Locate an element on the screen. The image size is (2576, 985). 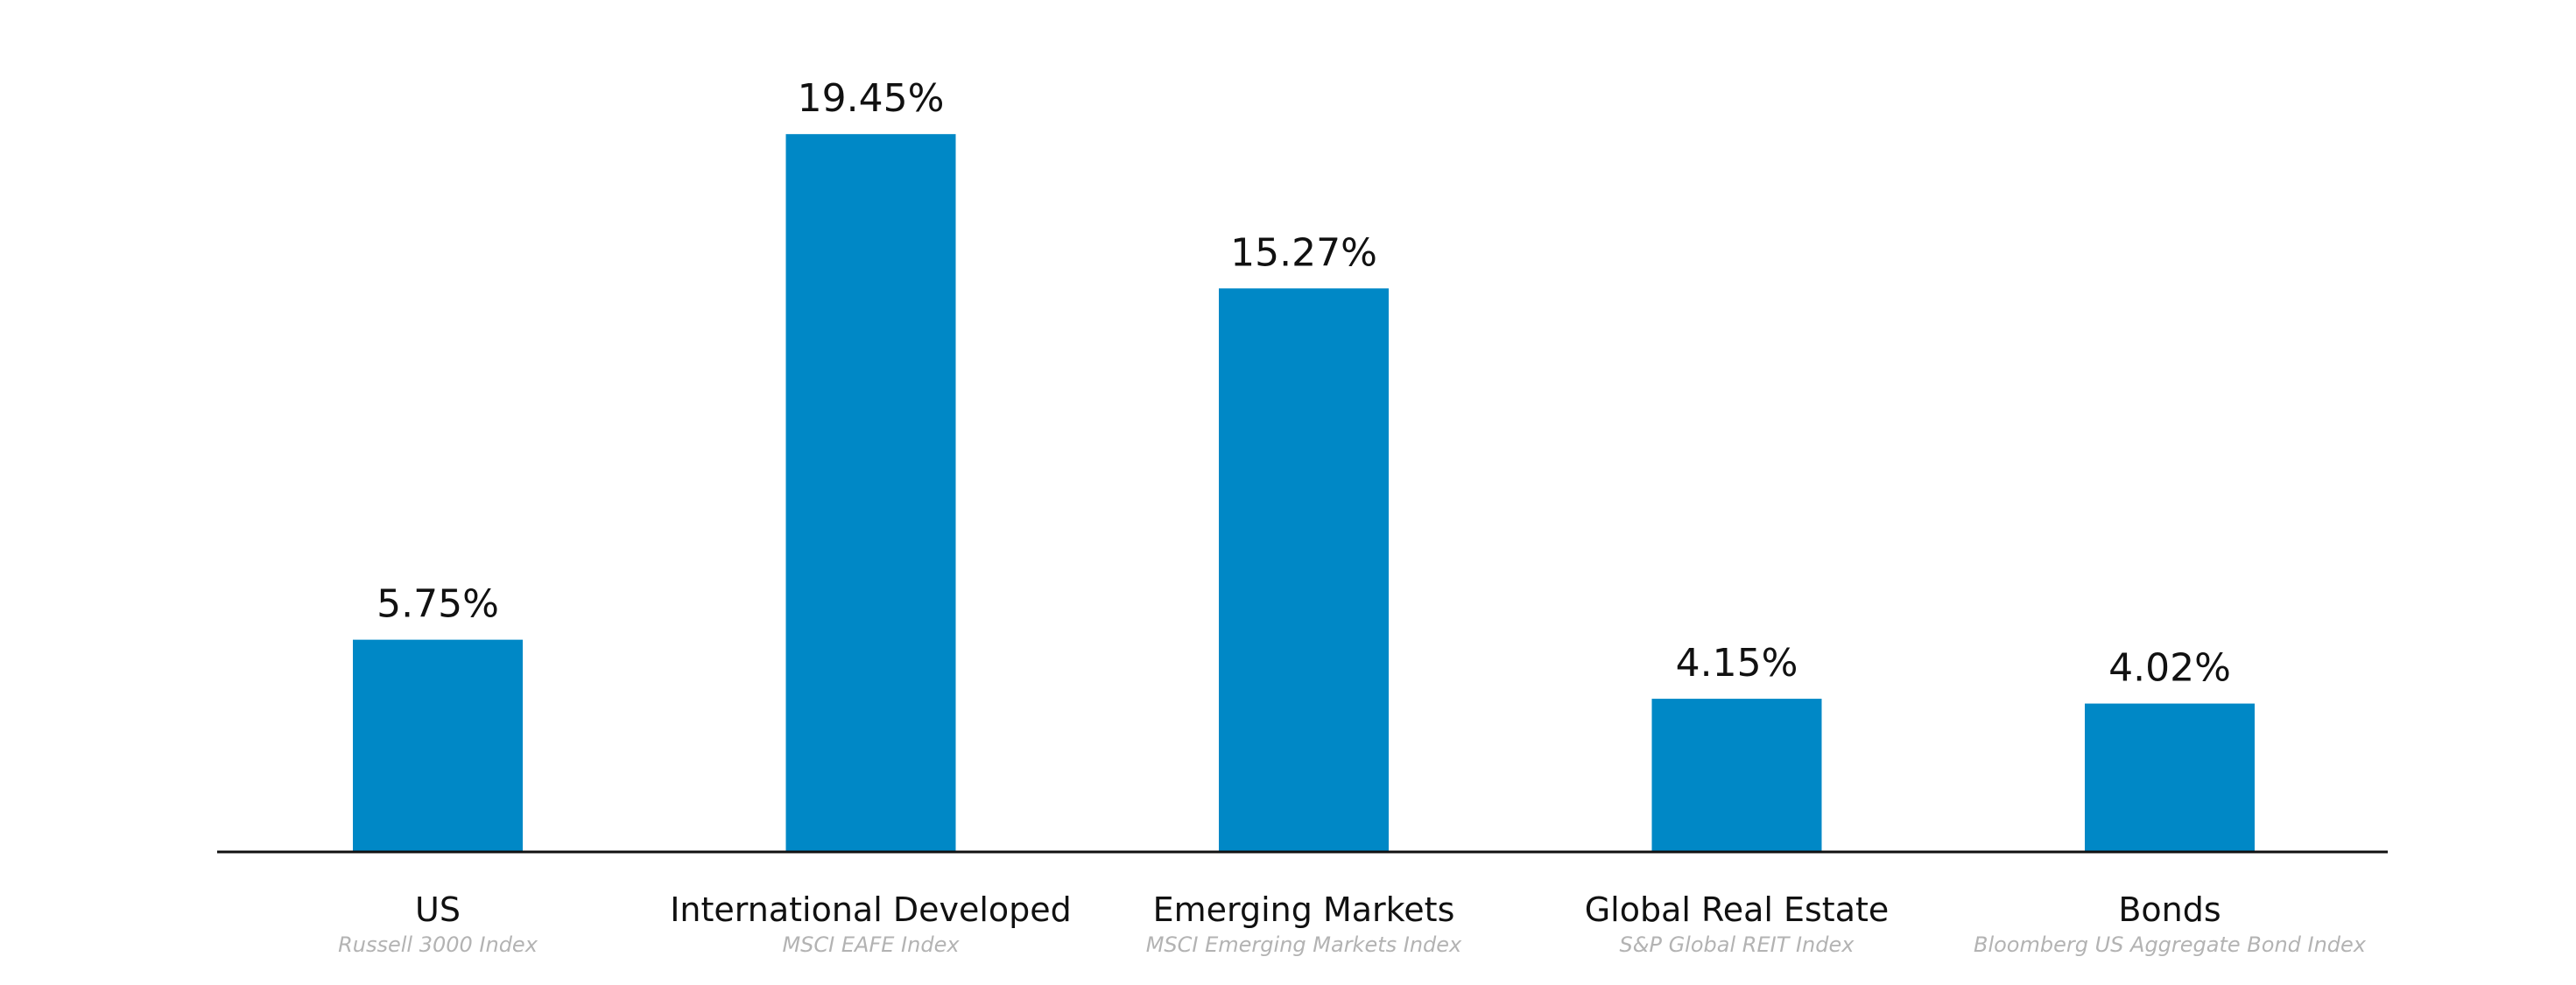
index-label-3: S&P Global REIT Index is located at coordinates (1737, 944).